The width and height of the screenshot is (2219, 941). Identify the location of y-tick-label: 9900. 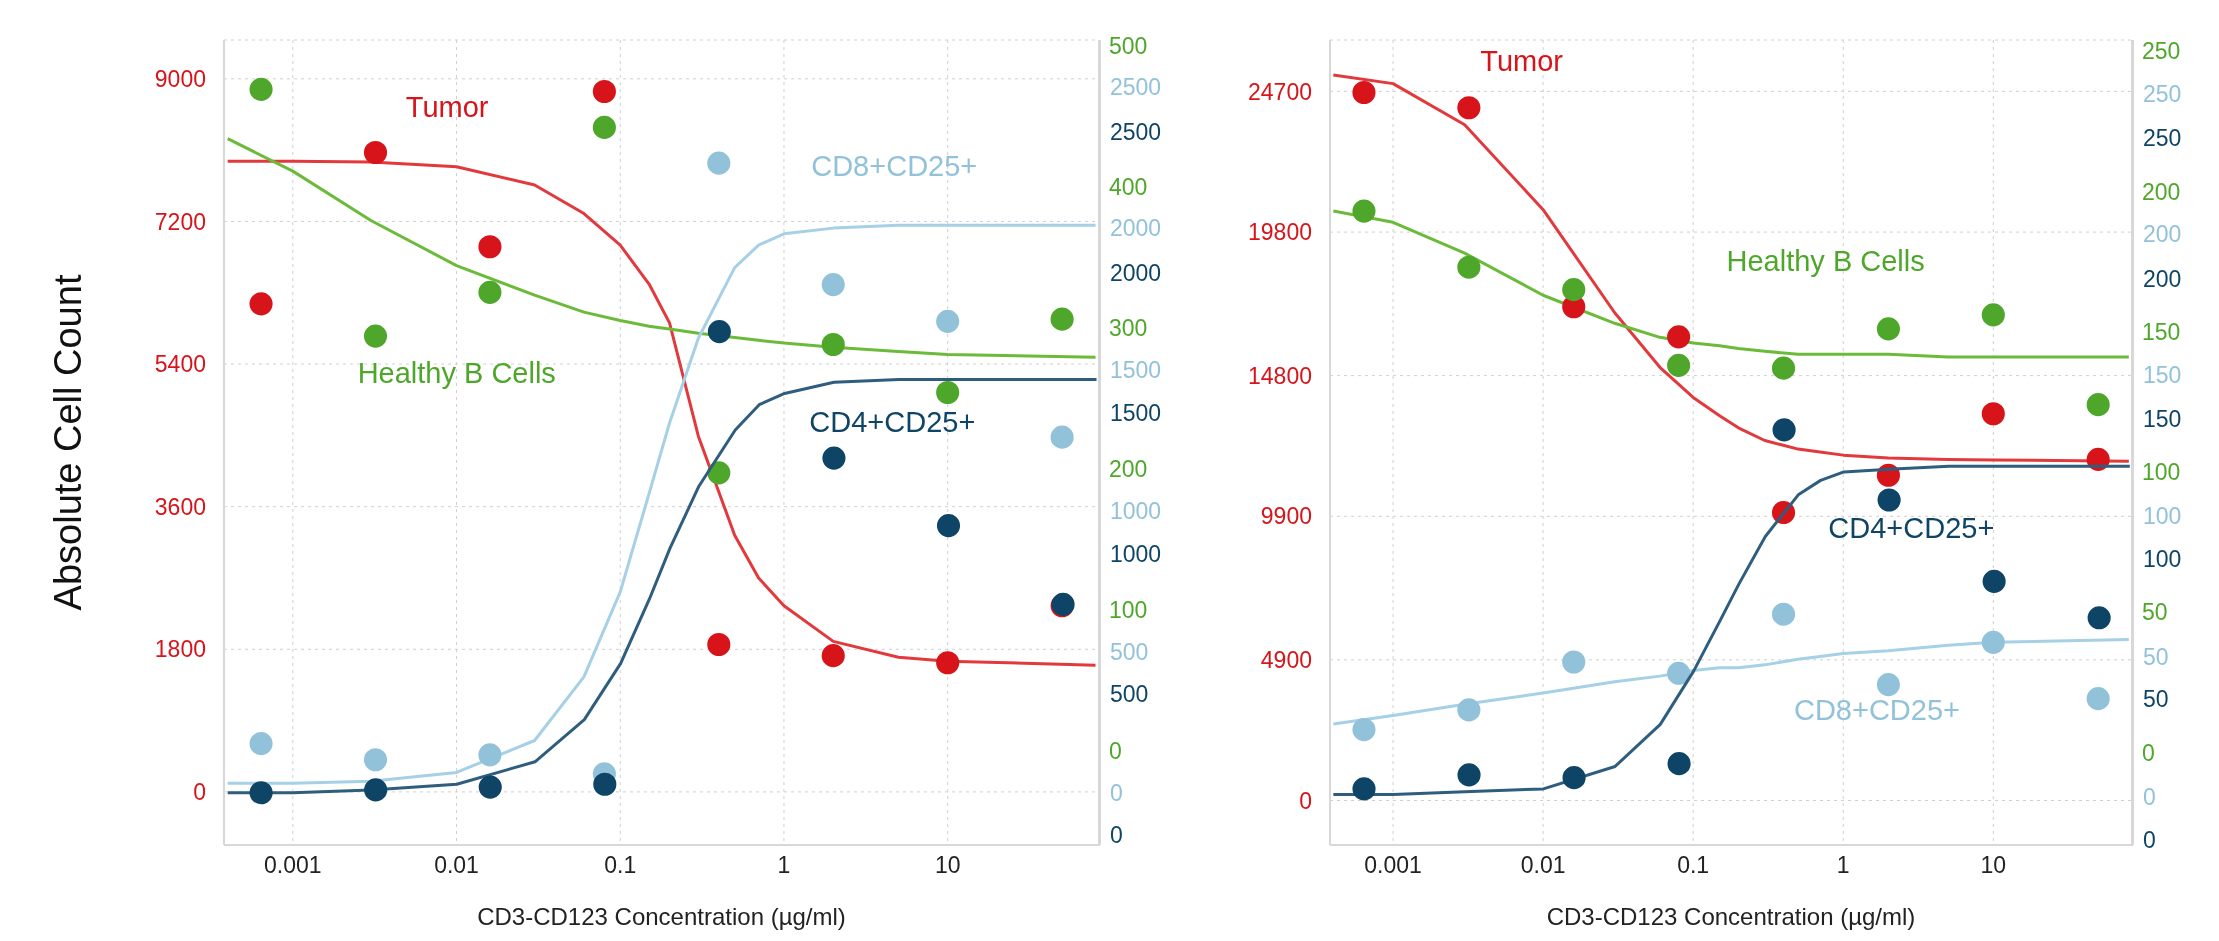
(1286, 516).